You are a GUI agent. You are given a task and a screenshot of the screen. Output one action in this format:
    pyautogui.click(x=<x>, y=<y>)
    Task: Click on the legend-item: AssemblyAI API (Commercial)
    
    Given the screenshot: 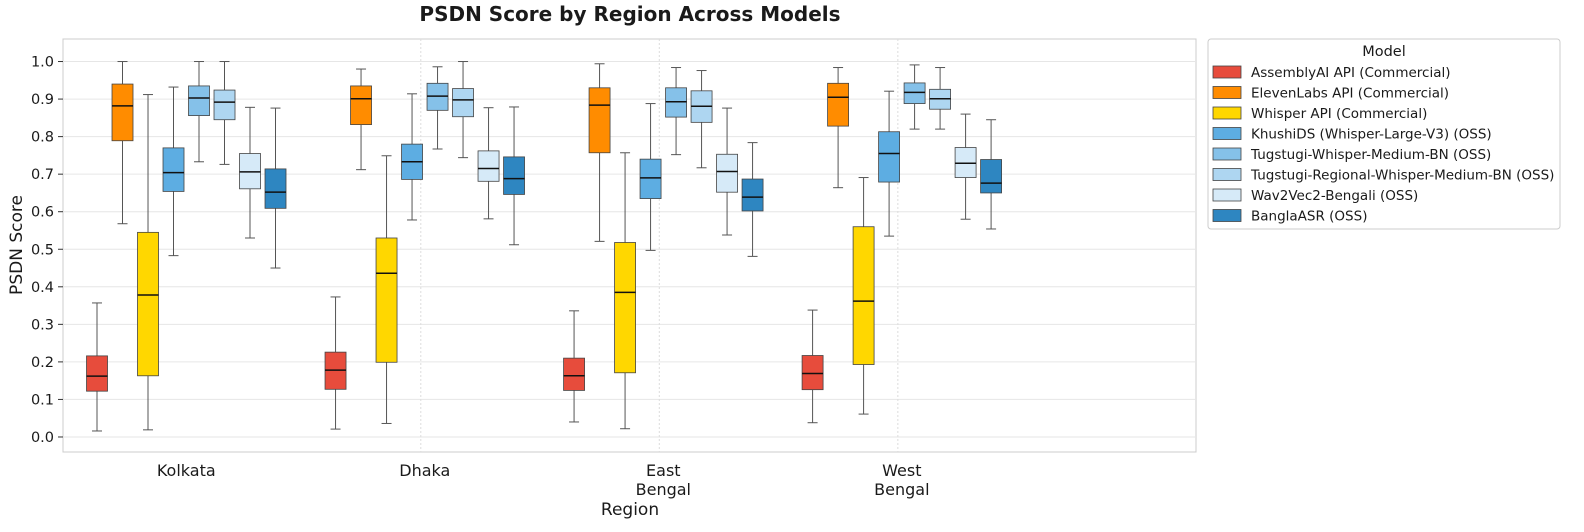 What is the action you would take?
    pyautogui.click(x=1331, y=73)
    